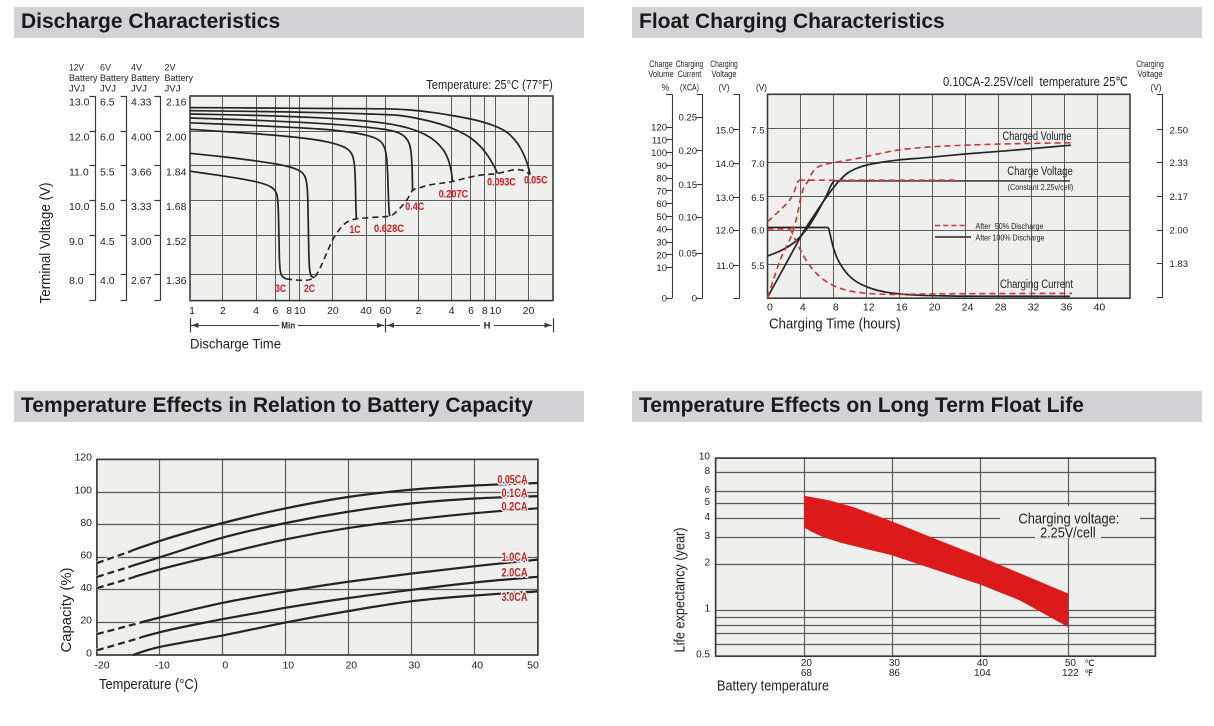 The image size is (1214, 726). What do you see at coordinates (288, 326) in the screenshot?
I see `svg-text: Min` at bounding box center [288, 326].